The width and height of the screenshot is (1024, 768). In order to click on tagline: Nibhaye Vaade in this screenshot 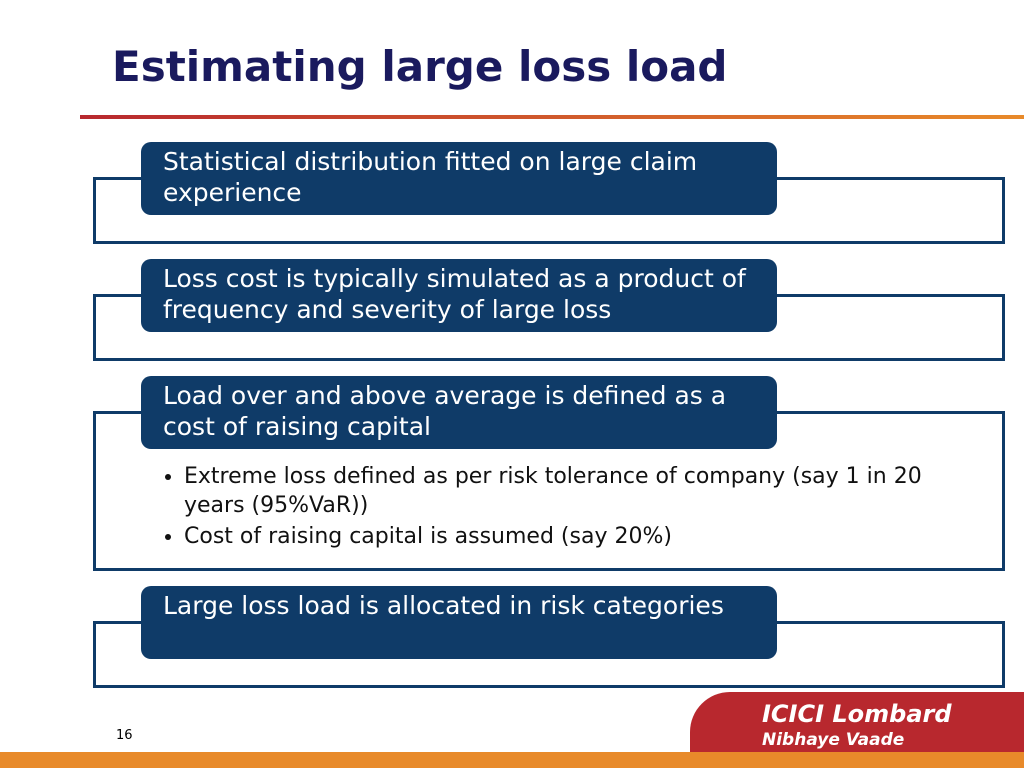, I will do `click(833, 740)`.